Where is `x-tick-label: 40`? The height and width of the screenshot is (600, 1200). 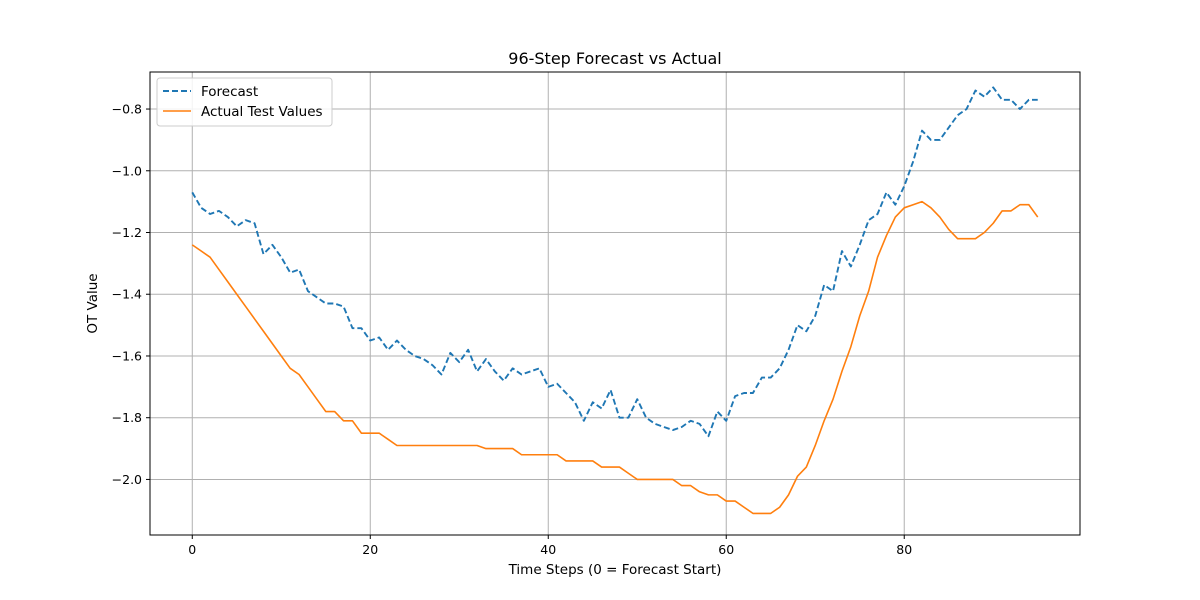 x-tick-label: 40 is located at coordinates (548, 549).